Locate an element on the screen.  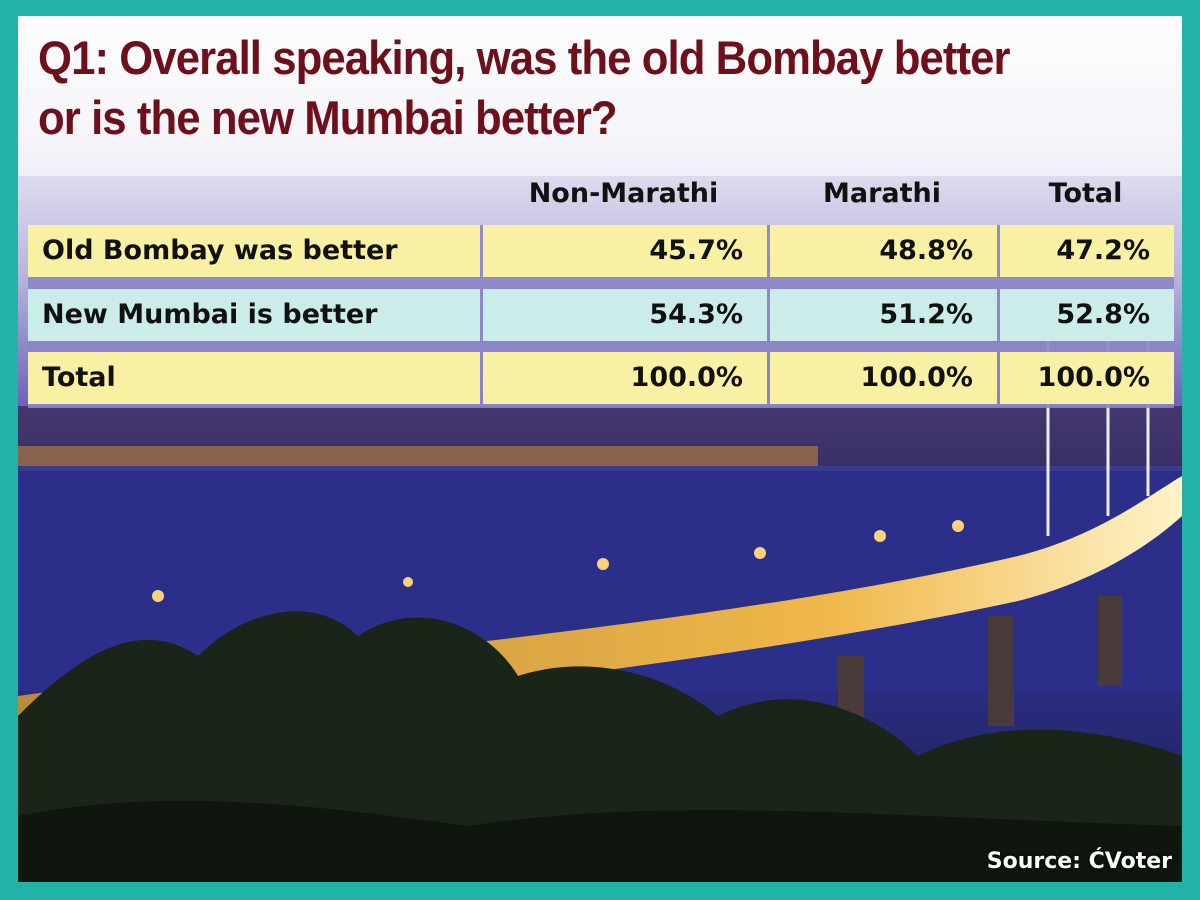
table-cell: 51.2% is located at coordinates (883, 315).